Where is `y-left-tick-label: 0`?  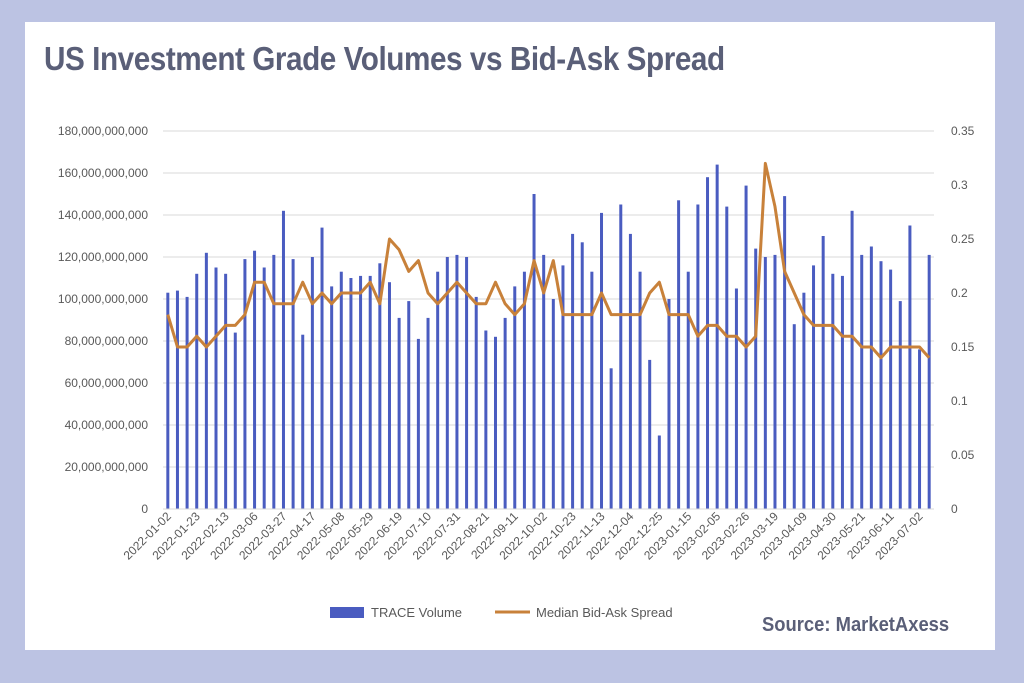
y-left-tick-label: 0 is located at coordinates (144, 509).